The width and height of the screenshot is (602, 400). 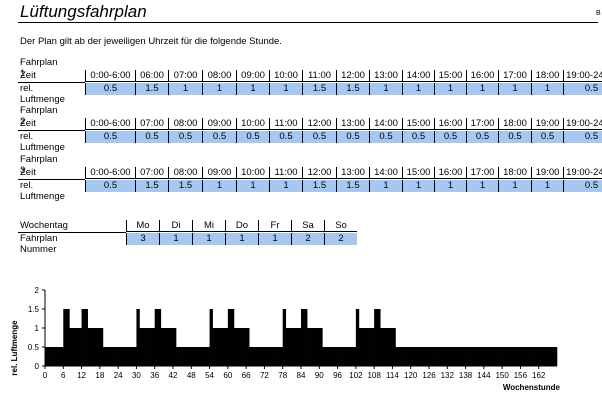 I want to click on time-cell: 06:00, so click(x=151, y=76).